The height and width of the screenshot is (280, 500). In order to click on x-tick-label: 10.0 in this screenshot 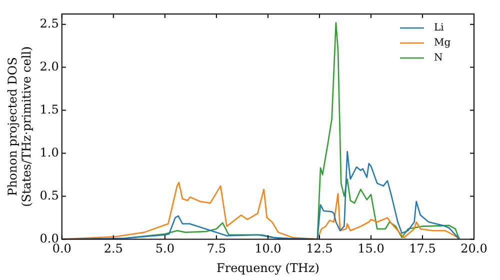, I will do `click(268, 249)`.